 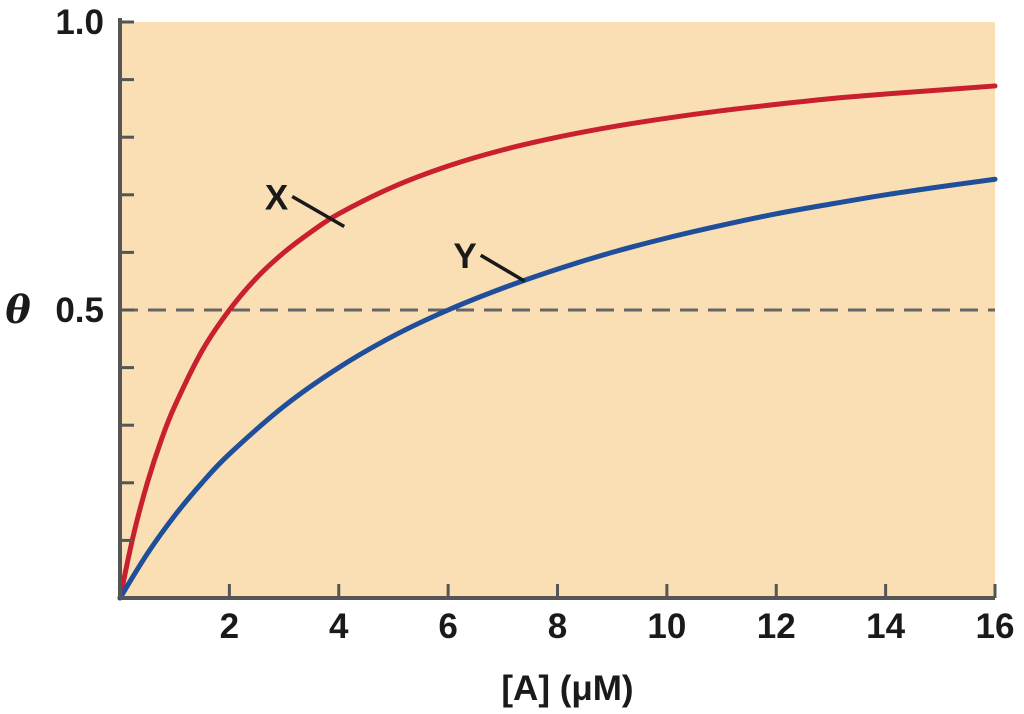 What do you see at coordinates (277, 197) in the screenshot?
I see `series-label-x: X` at bounding box center [277, 197].